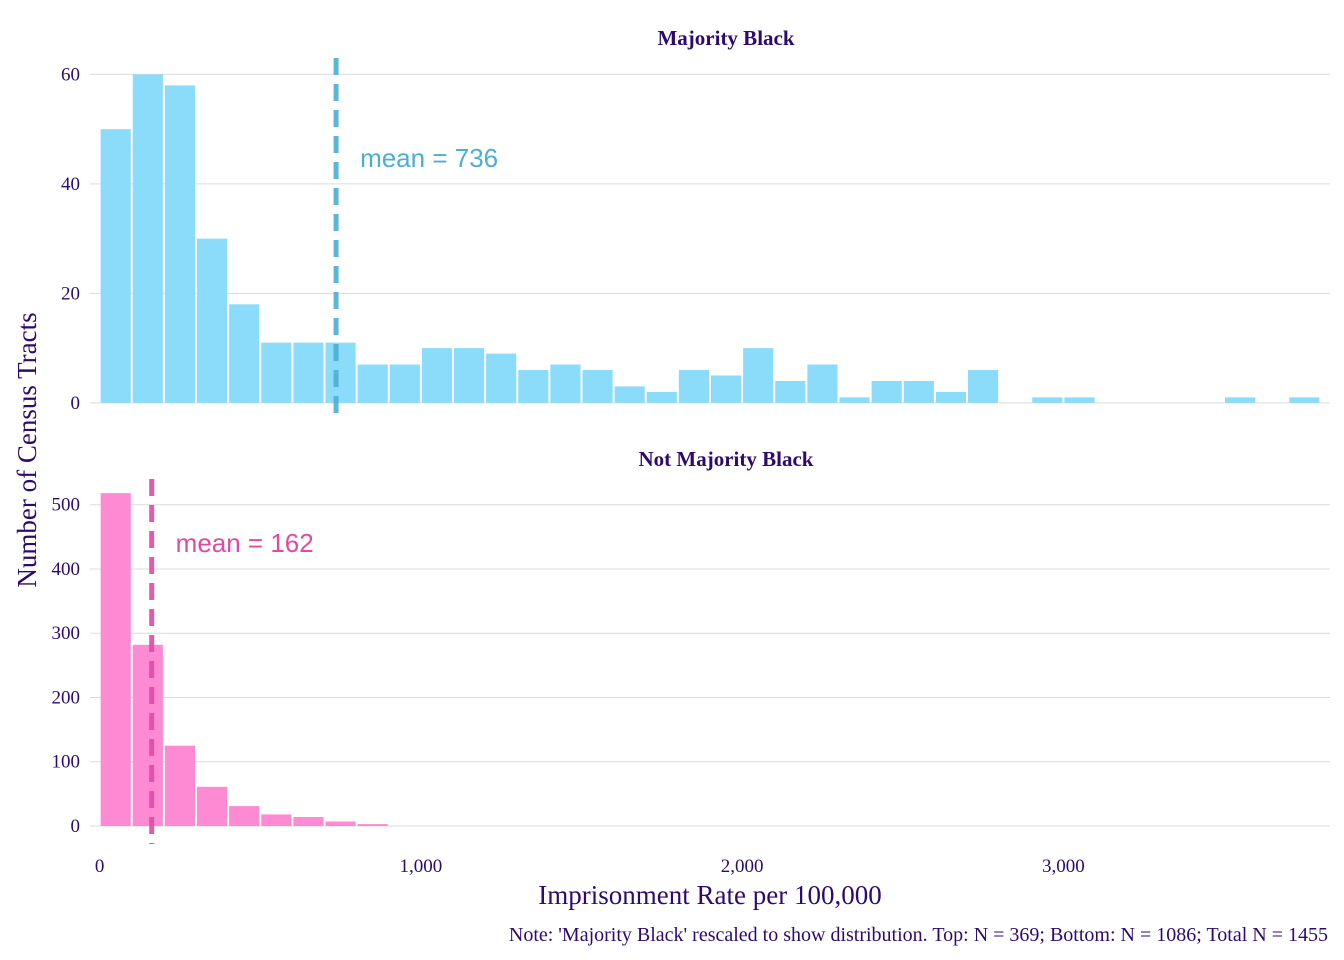  I want to click on x-axis-title: Imprisonment Rate per 100,000, so click(709, 895).